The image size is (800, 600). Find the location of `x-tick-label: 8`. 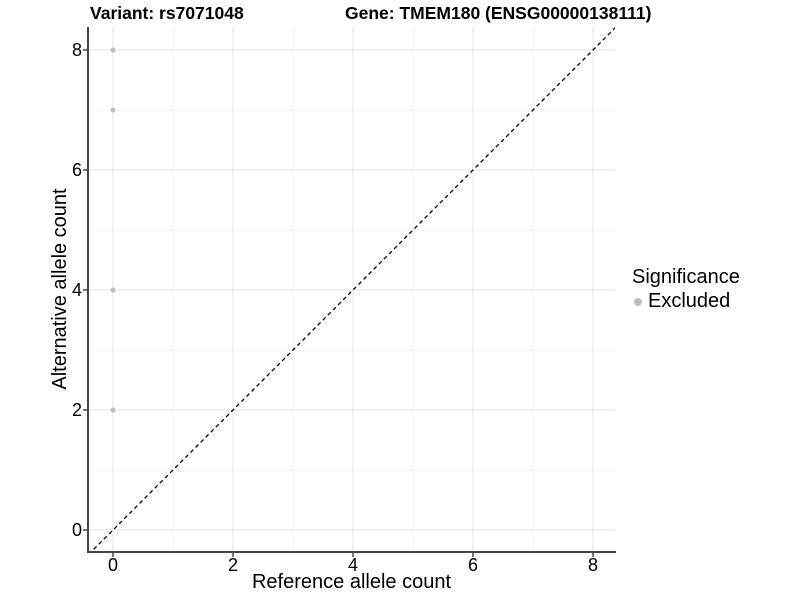

x-tick-label: 8 is located at coordinates (593, 565).